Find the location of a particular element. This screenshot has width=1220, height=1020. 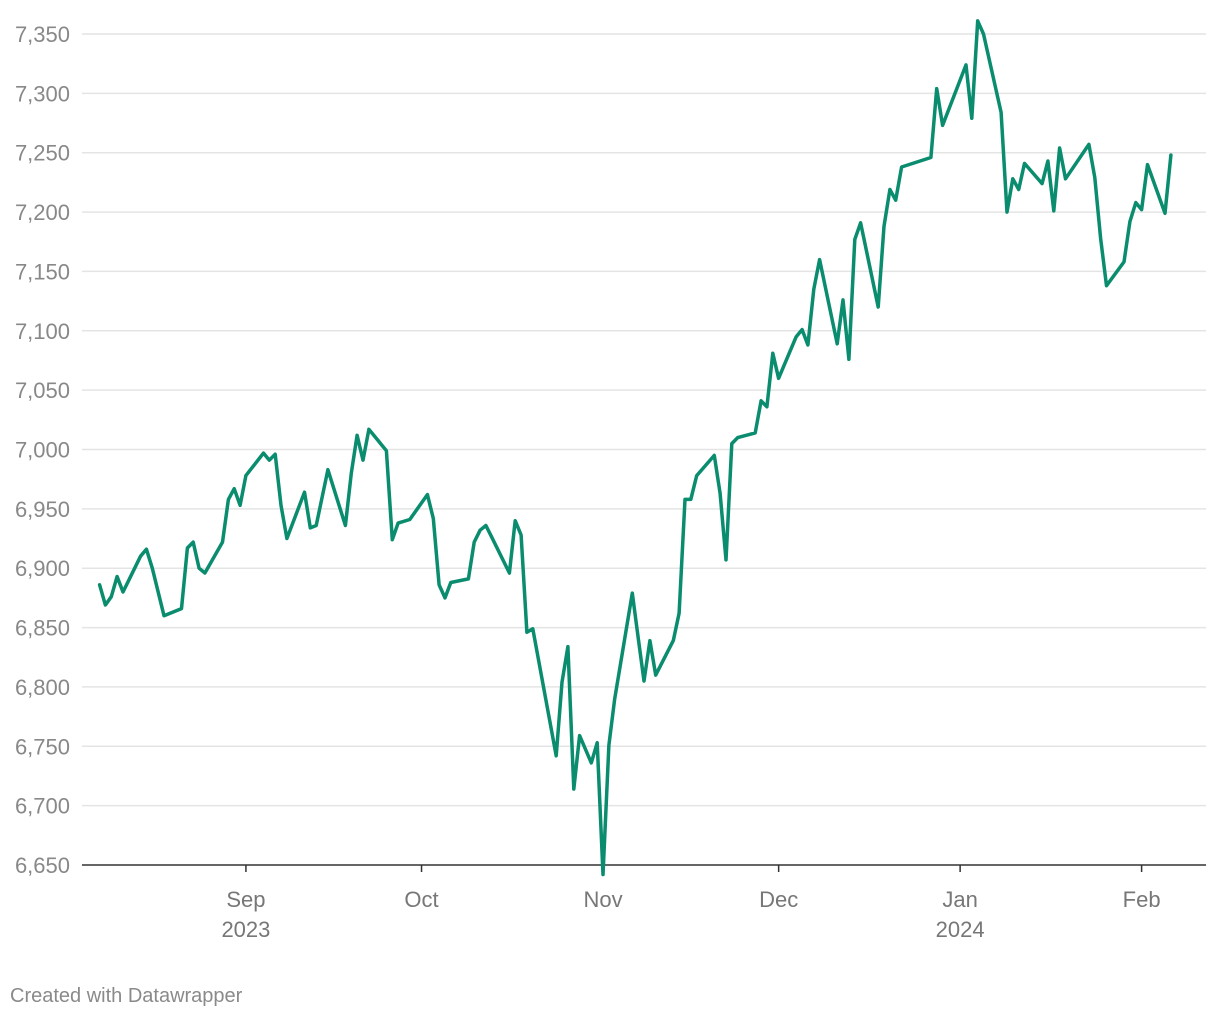

y-tick-label: 6,750 is located at coordinates (42, 746).